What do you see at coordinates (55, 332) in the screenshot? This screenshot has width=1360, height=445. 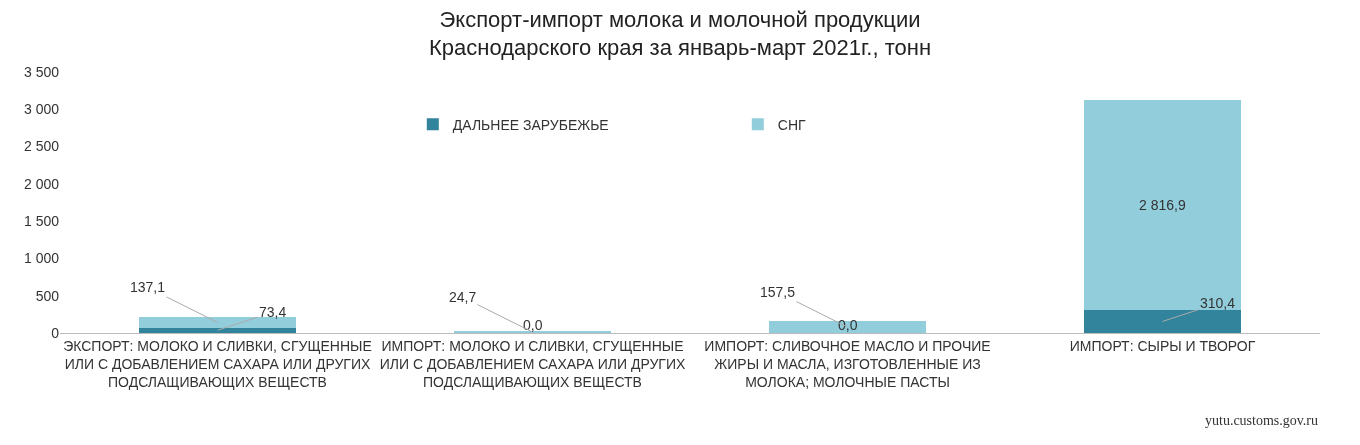 I see `y-tick-label: 0` at bounding box center [55, 332].